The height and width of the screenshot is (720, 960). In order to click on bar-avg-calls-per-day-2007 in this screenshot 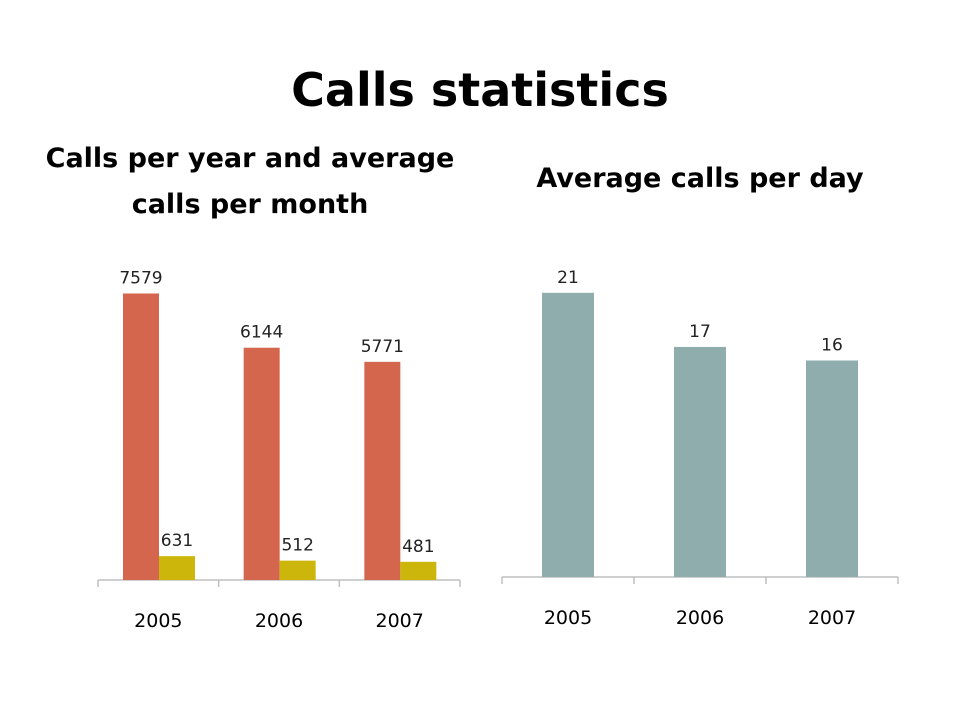, I will do `click(832, 468)`.